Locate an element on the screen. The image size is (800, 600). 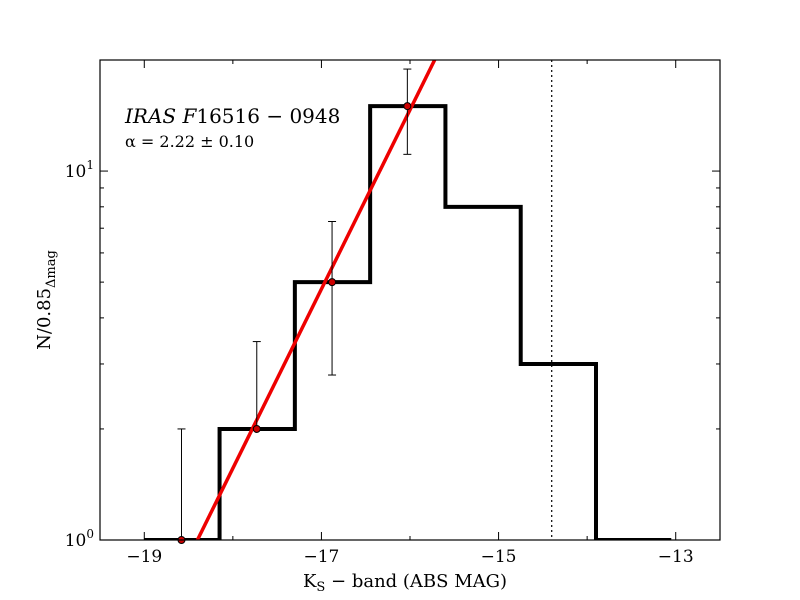
annotation-object-italic: IRAS F is located at coordinates (160, 116).